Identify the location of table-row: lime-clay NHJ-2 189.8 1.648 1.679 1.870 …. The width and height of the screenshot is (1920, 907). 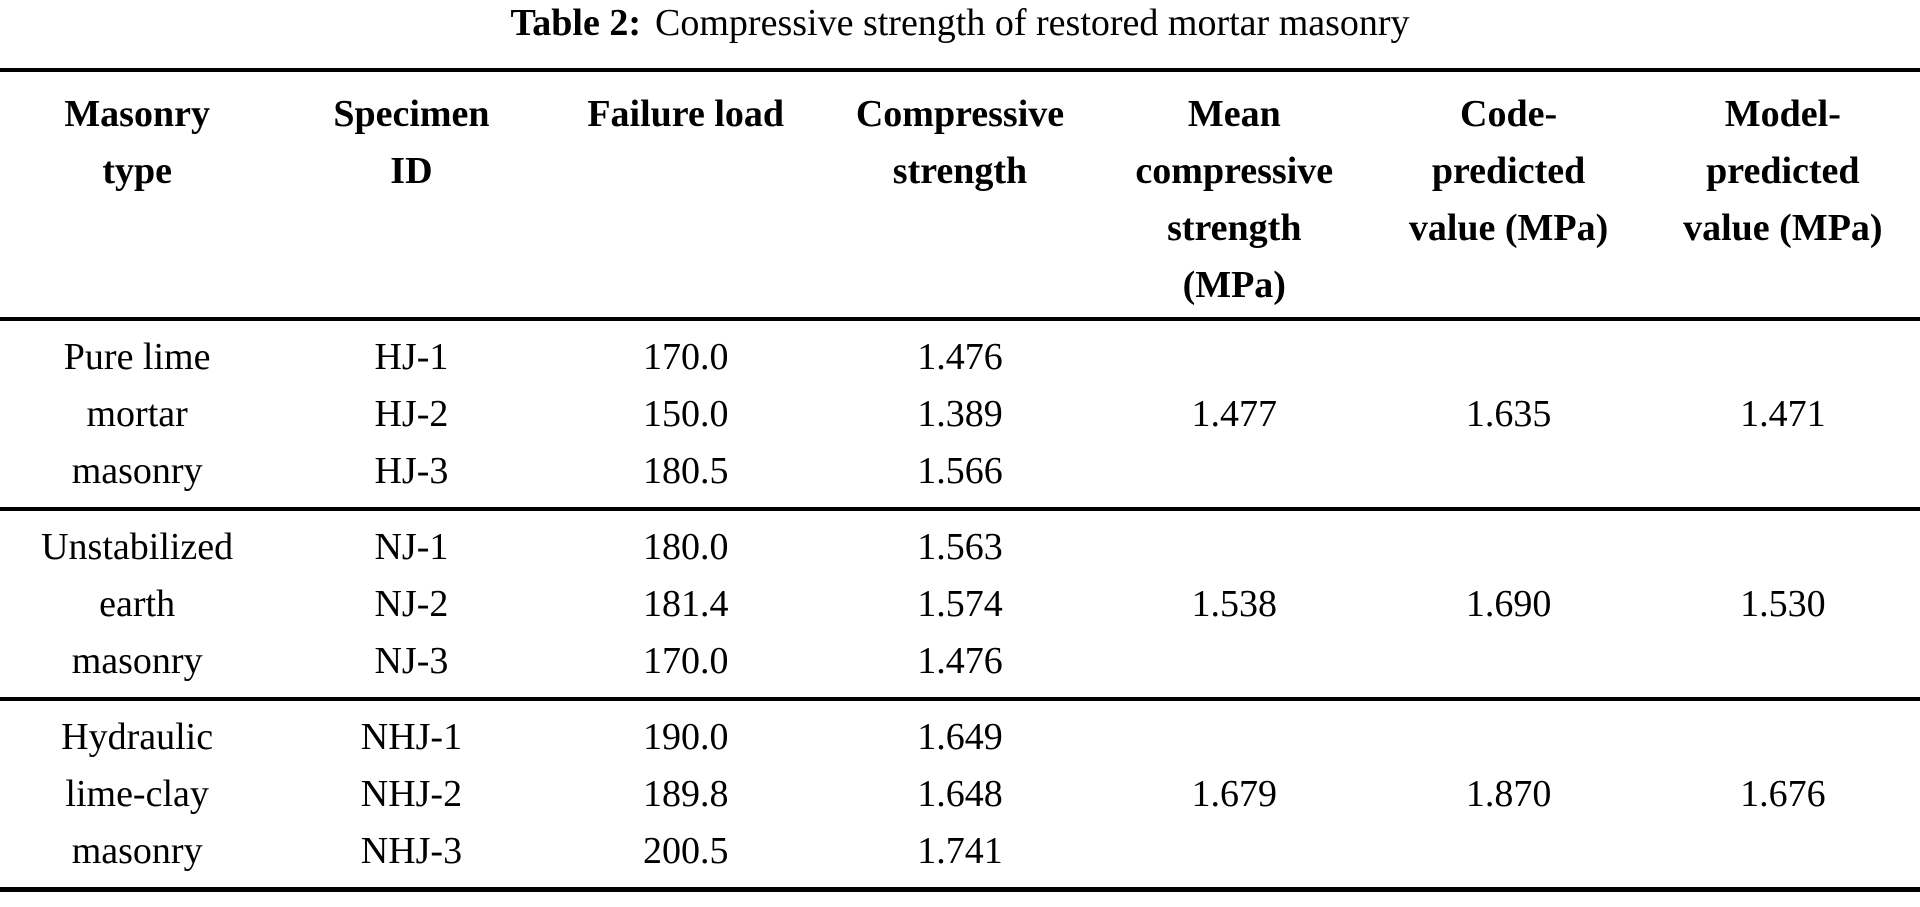
(960, 794).